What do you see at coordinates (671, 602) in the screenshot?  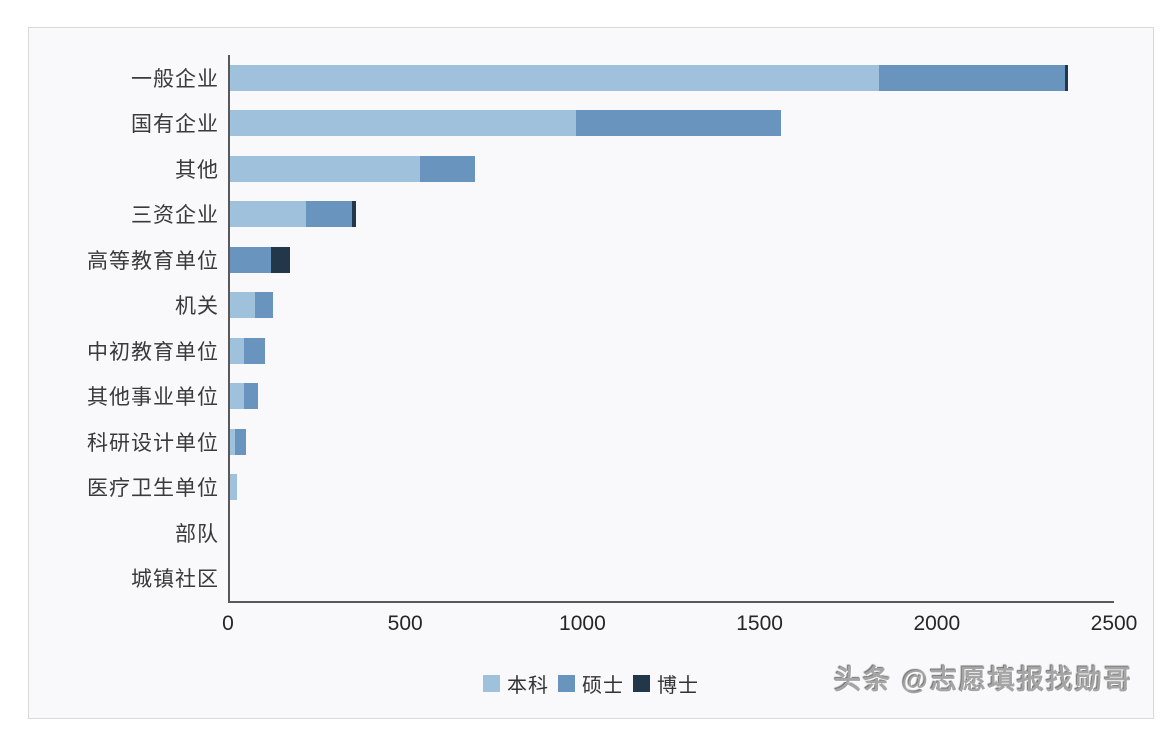 I see `x-axis-line` at bounding box center [671, 602].